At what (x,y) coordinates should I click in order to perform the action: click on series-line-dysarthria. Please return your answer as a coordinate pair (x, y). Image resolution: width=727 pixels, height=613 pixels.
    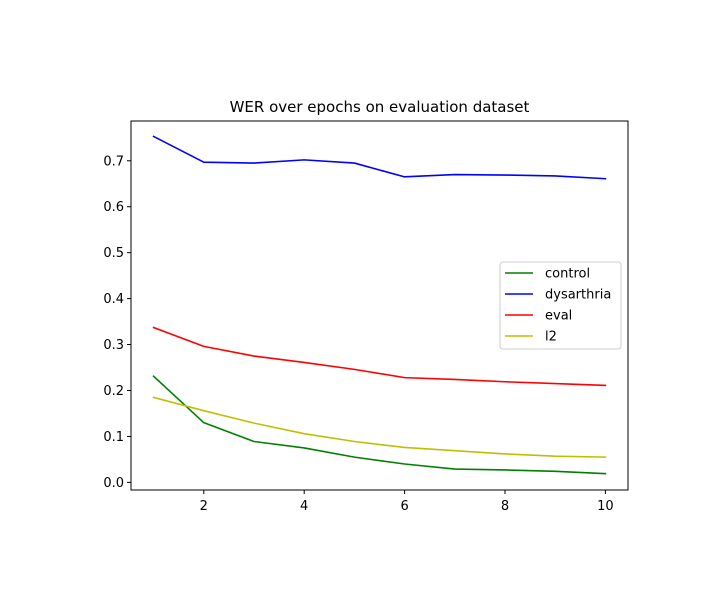
    Looking at the image, I should click on (379, 157).